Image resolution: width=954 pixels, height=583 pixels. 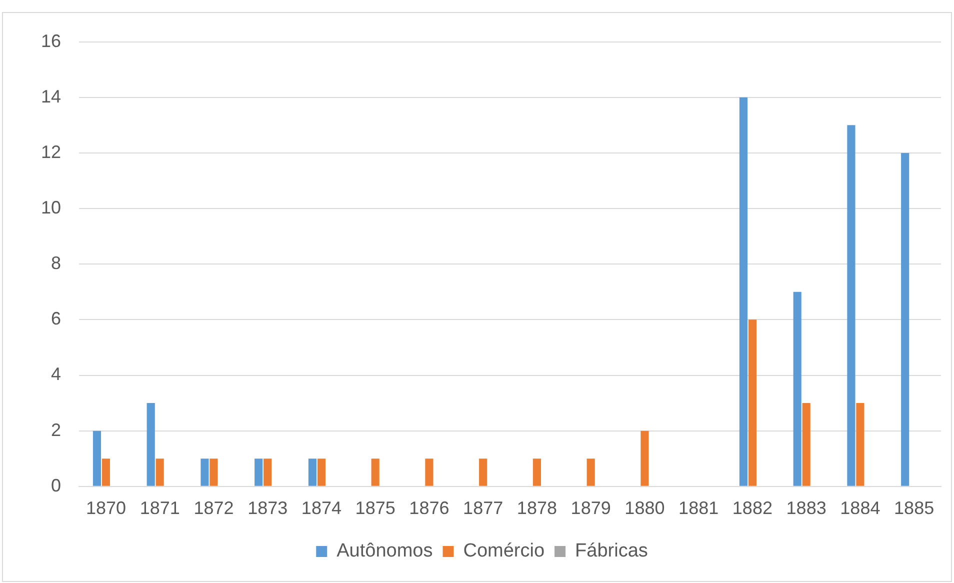 I want to click on x-tick-label: 1880, so click(x=644, y=508).